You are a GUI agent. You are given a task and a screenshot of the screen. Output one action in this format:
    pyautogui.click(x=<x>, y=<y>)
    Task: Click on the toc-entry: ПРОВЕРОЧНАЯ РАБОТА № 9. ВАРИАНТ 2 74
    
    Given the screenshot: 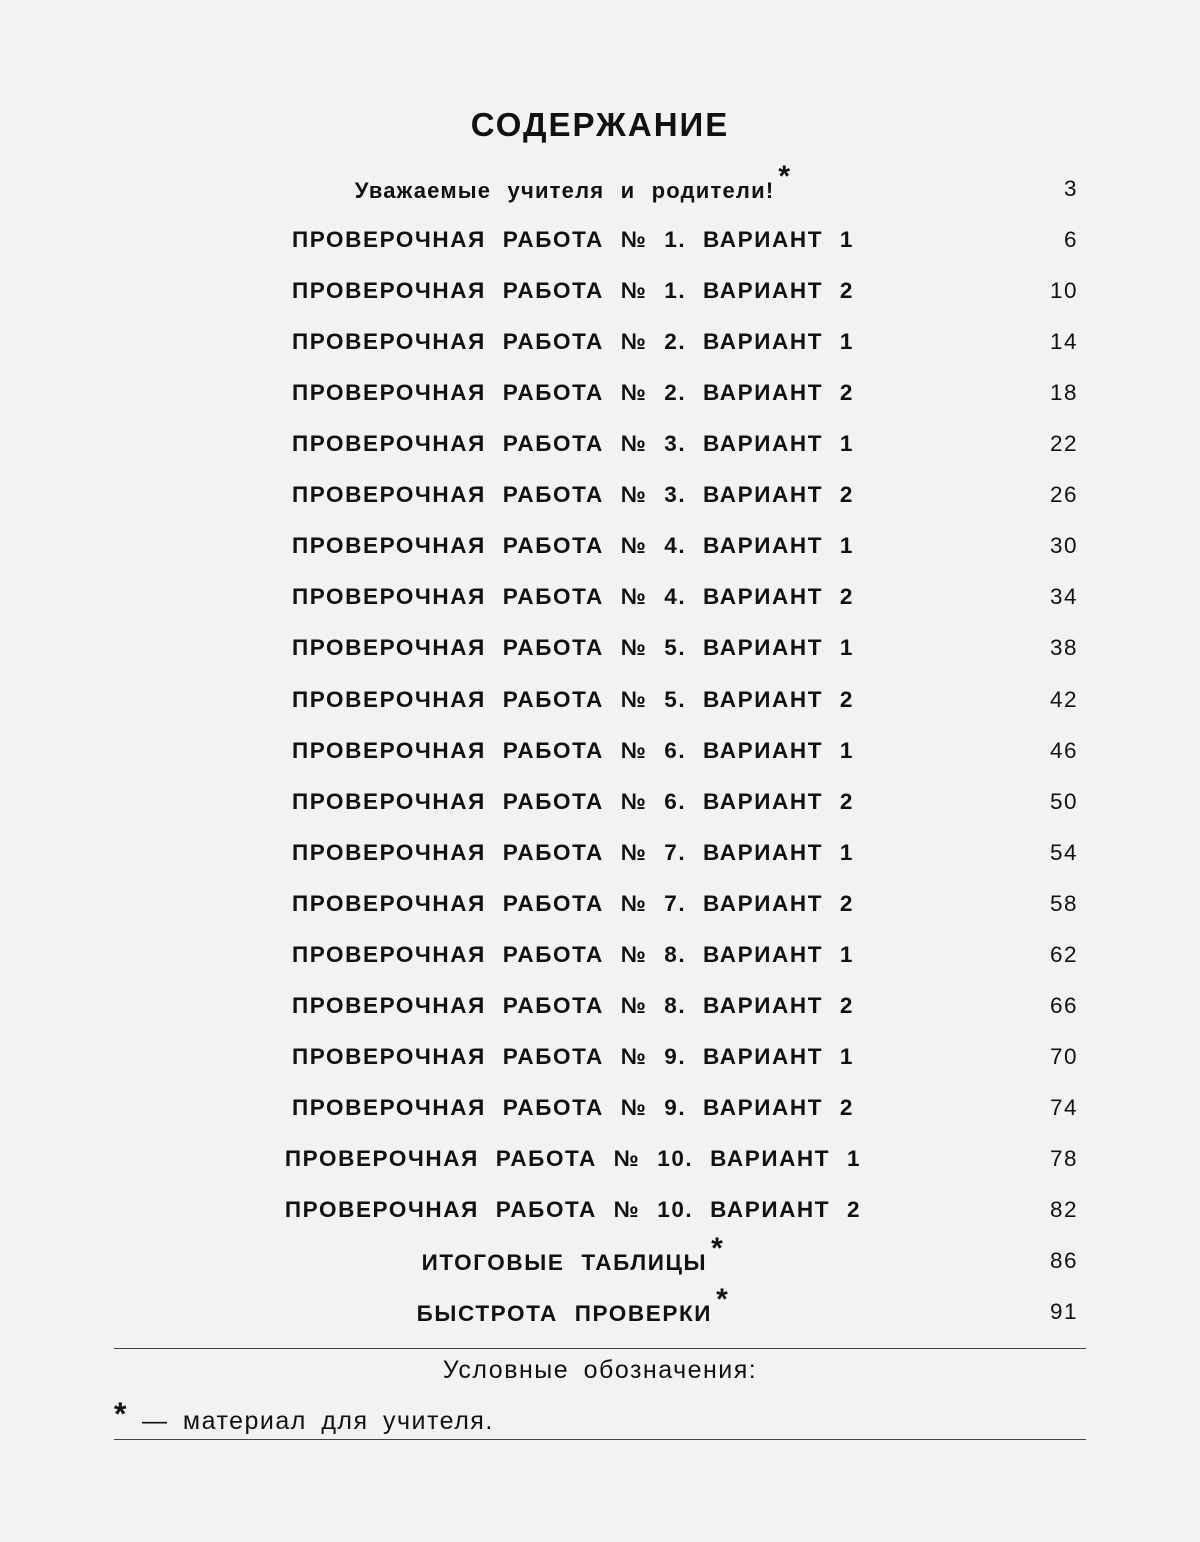 What is the action you would take?
    pyautogui.click(x=600, y=1108)
    